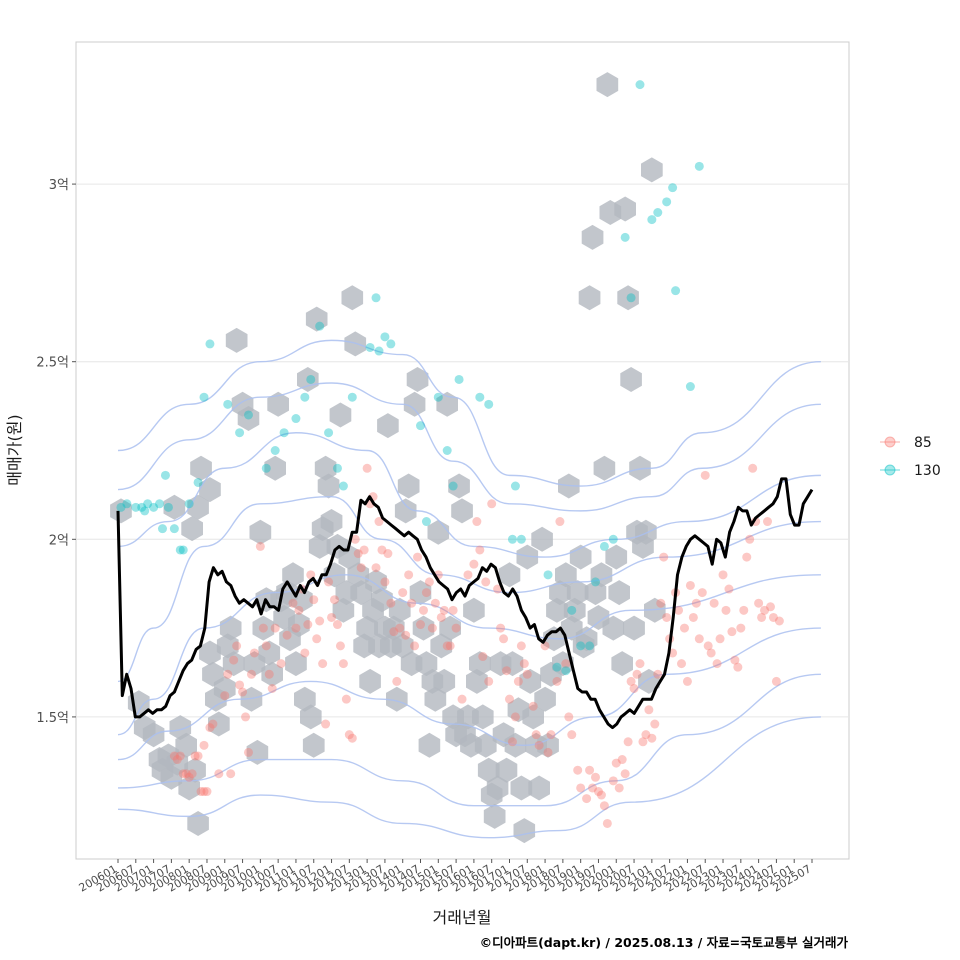 The image size is (960, 960). What do you see at coordinates (59, 540) in the screenshot?
I see `y-tick-label: 2억` at bounding box center [59, 540].